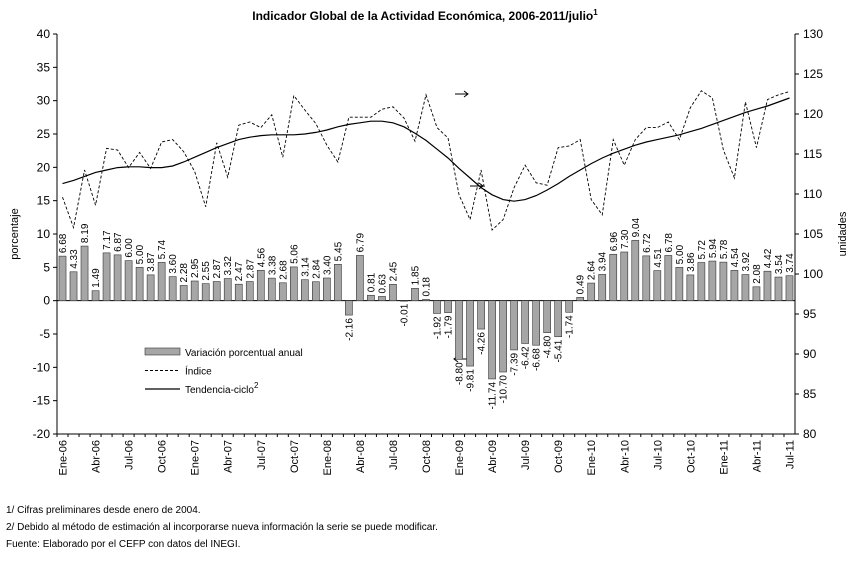 This screenshot has width=857, height=563. What do you see at coordinates (592, 270) in the screenshot?
I see `data-label: 2.64` at bounding box center [592, 270].